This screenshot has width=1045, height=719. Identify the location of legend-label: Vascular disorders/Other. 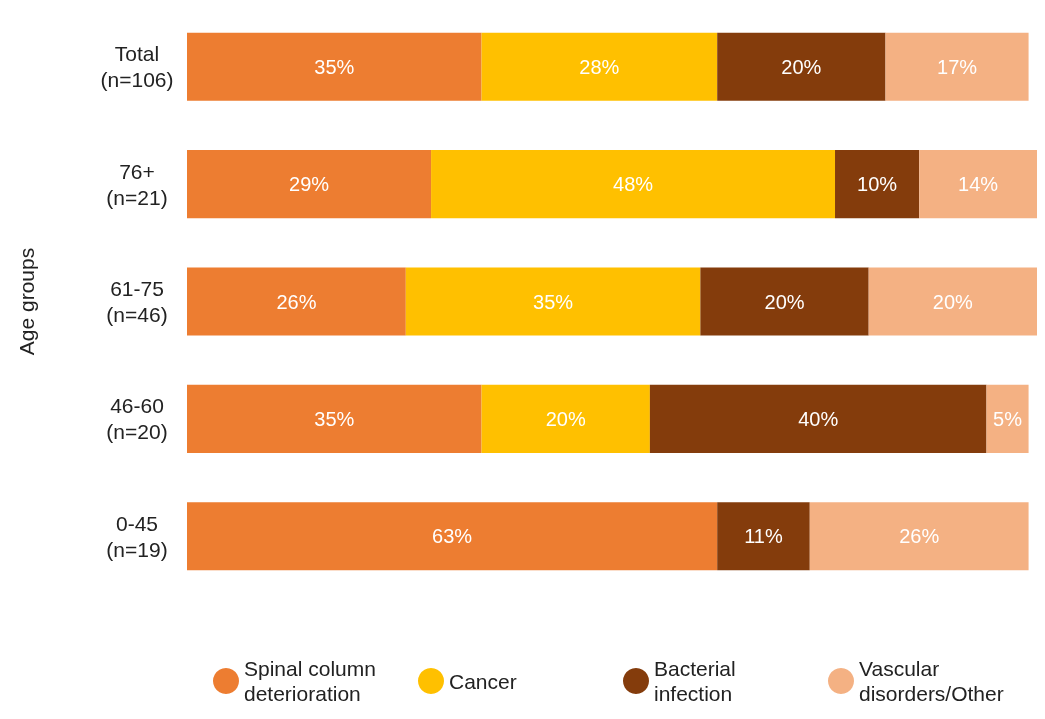
(931, 681).